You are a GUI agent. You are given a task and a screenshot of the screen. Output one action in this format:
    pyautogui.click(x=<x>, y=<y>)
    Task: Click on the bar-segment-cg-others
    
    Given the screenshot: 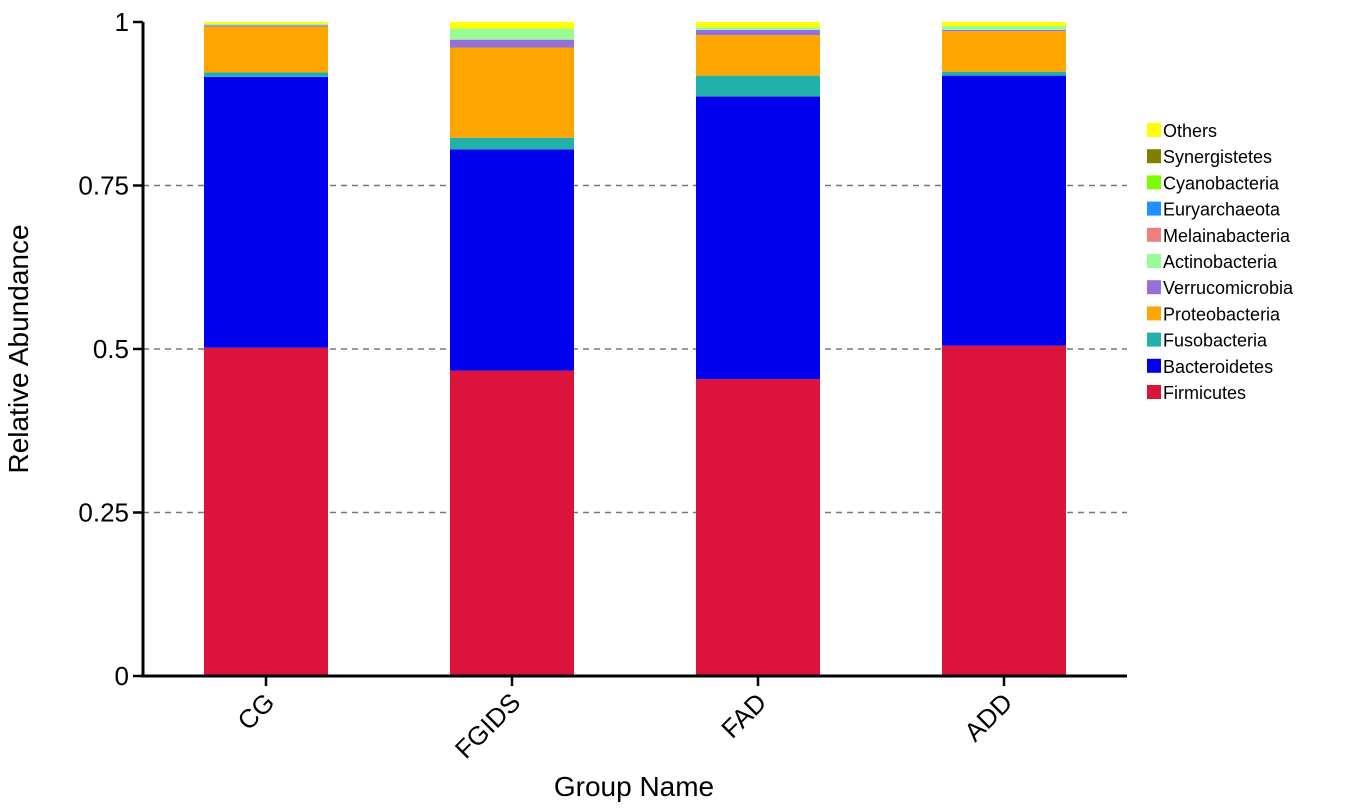 What is the action you would take?
    pyautogui.click(x=266, y=23)
    